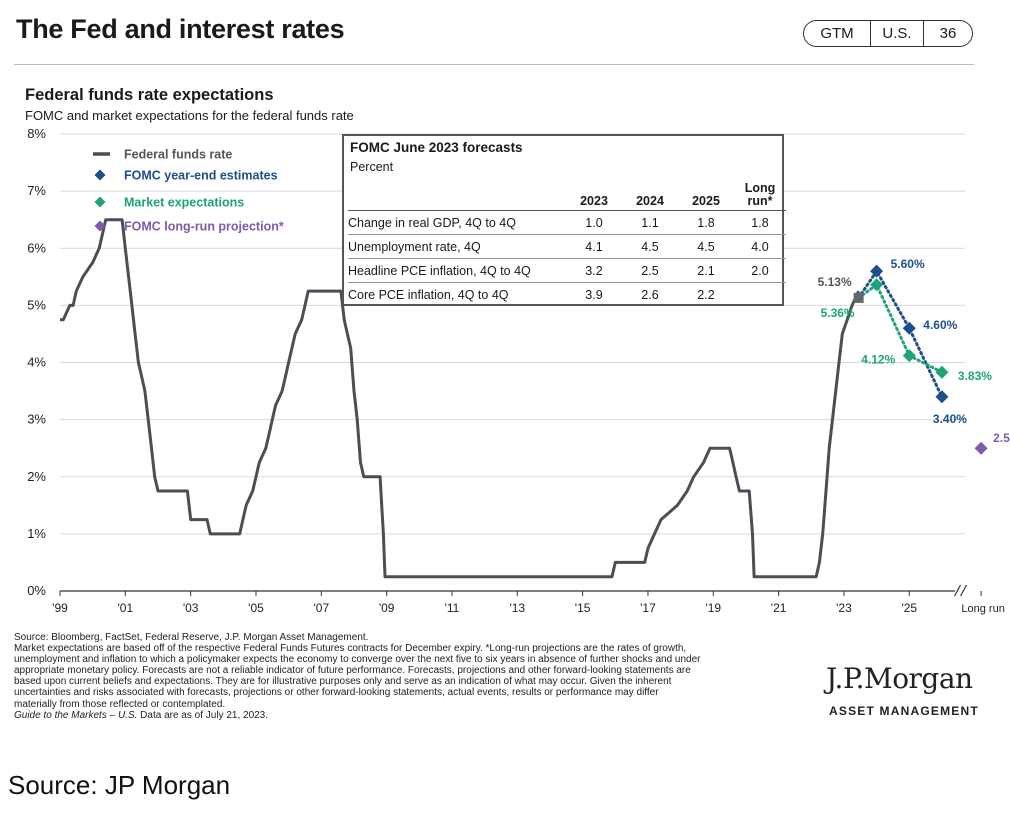 This screenshot has width=1010, height=815. Describe the element at coordinates (36, 419) in the screenshot. I see `y-tick-label: 3%` at that location.